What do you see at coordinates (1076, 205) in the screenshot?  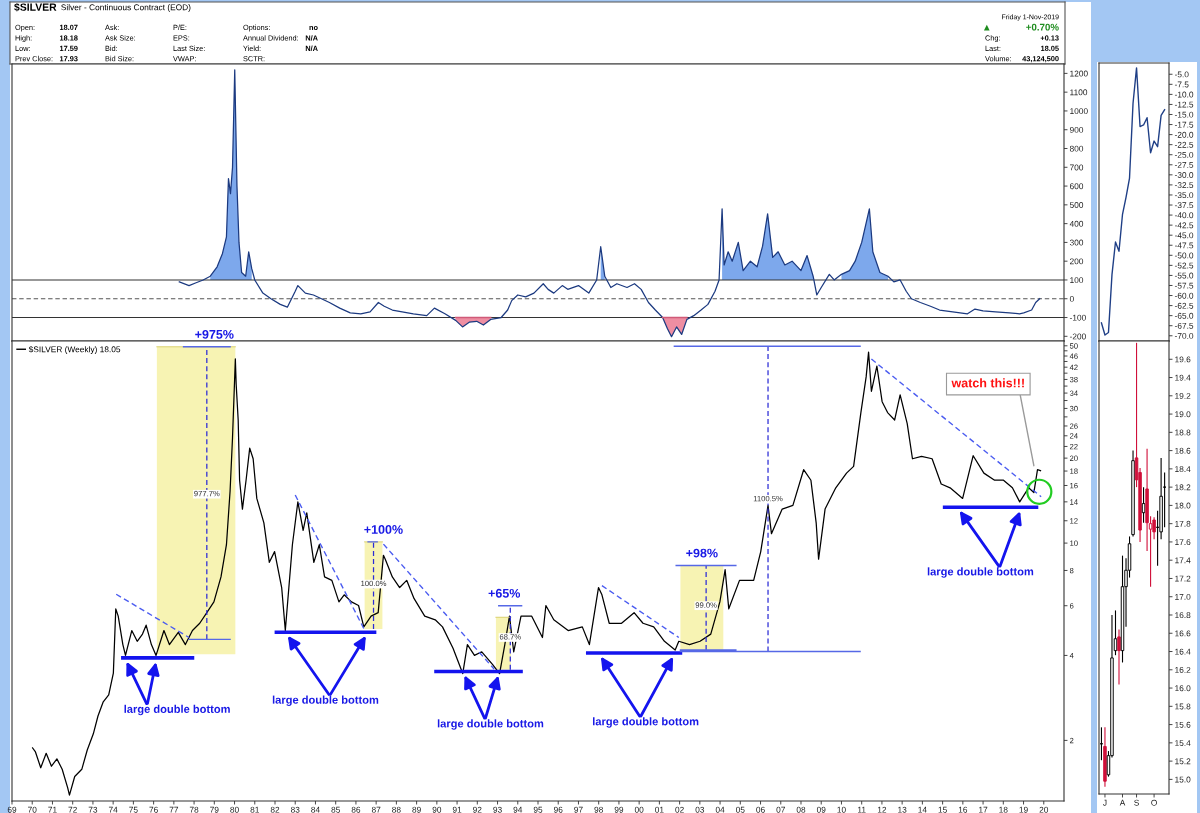 I see `y-tick-label: 500` at bounding box center [1076, 205].